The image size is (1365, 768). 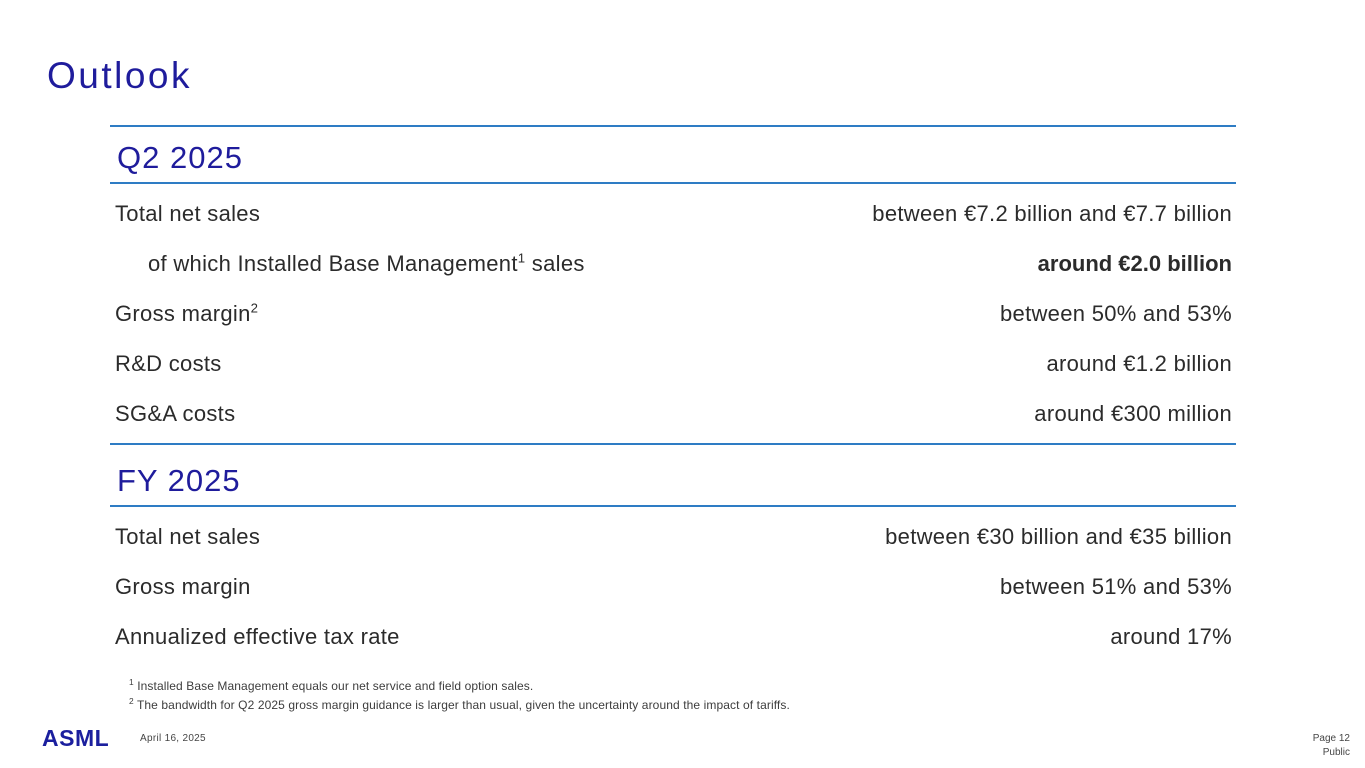 I want to click on row-value: around €300 million, so click(x=1133, y=413).